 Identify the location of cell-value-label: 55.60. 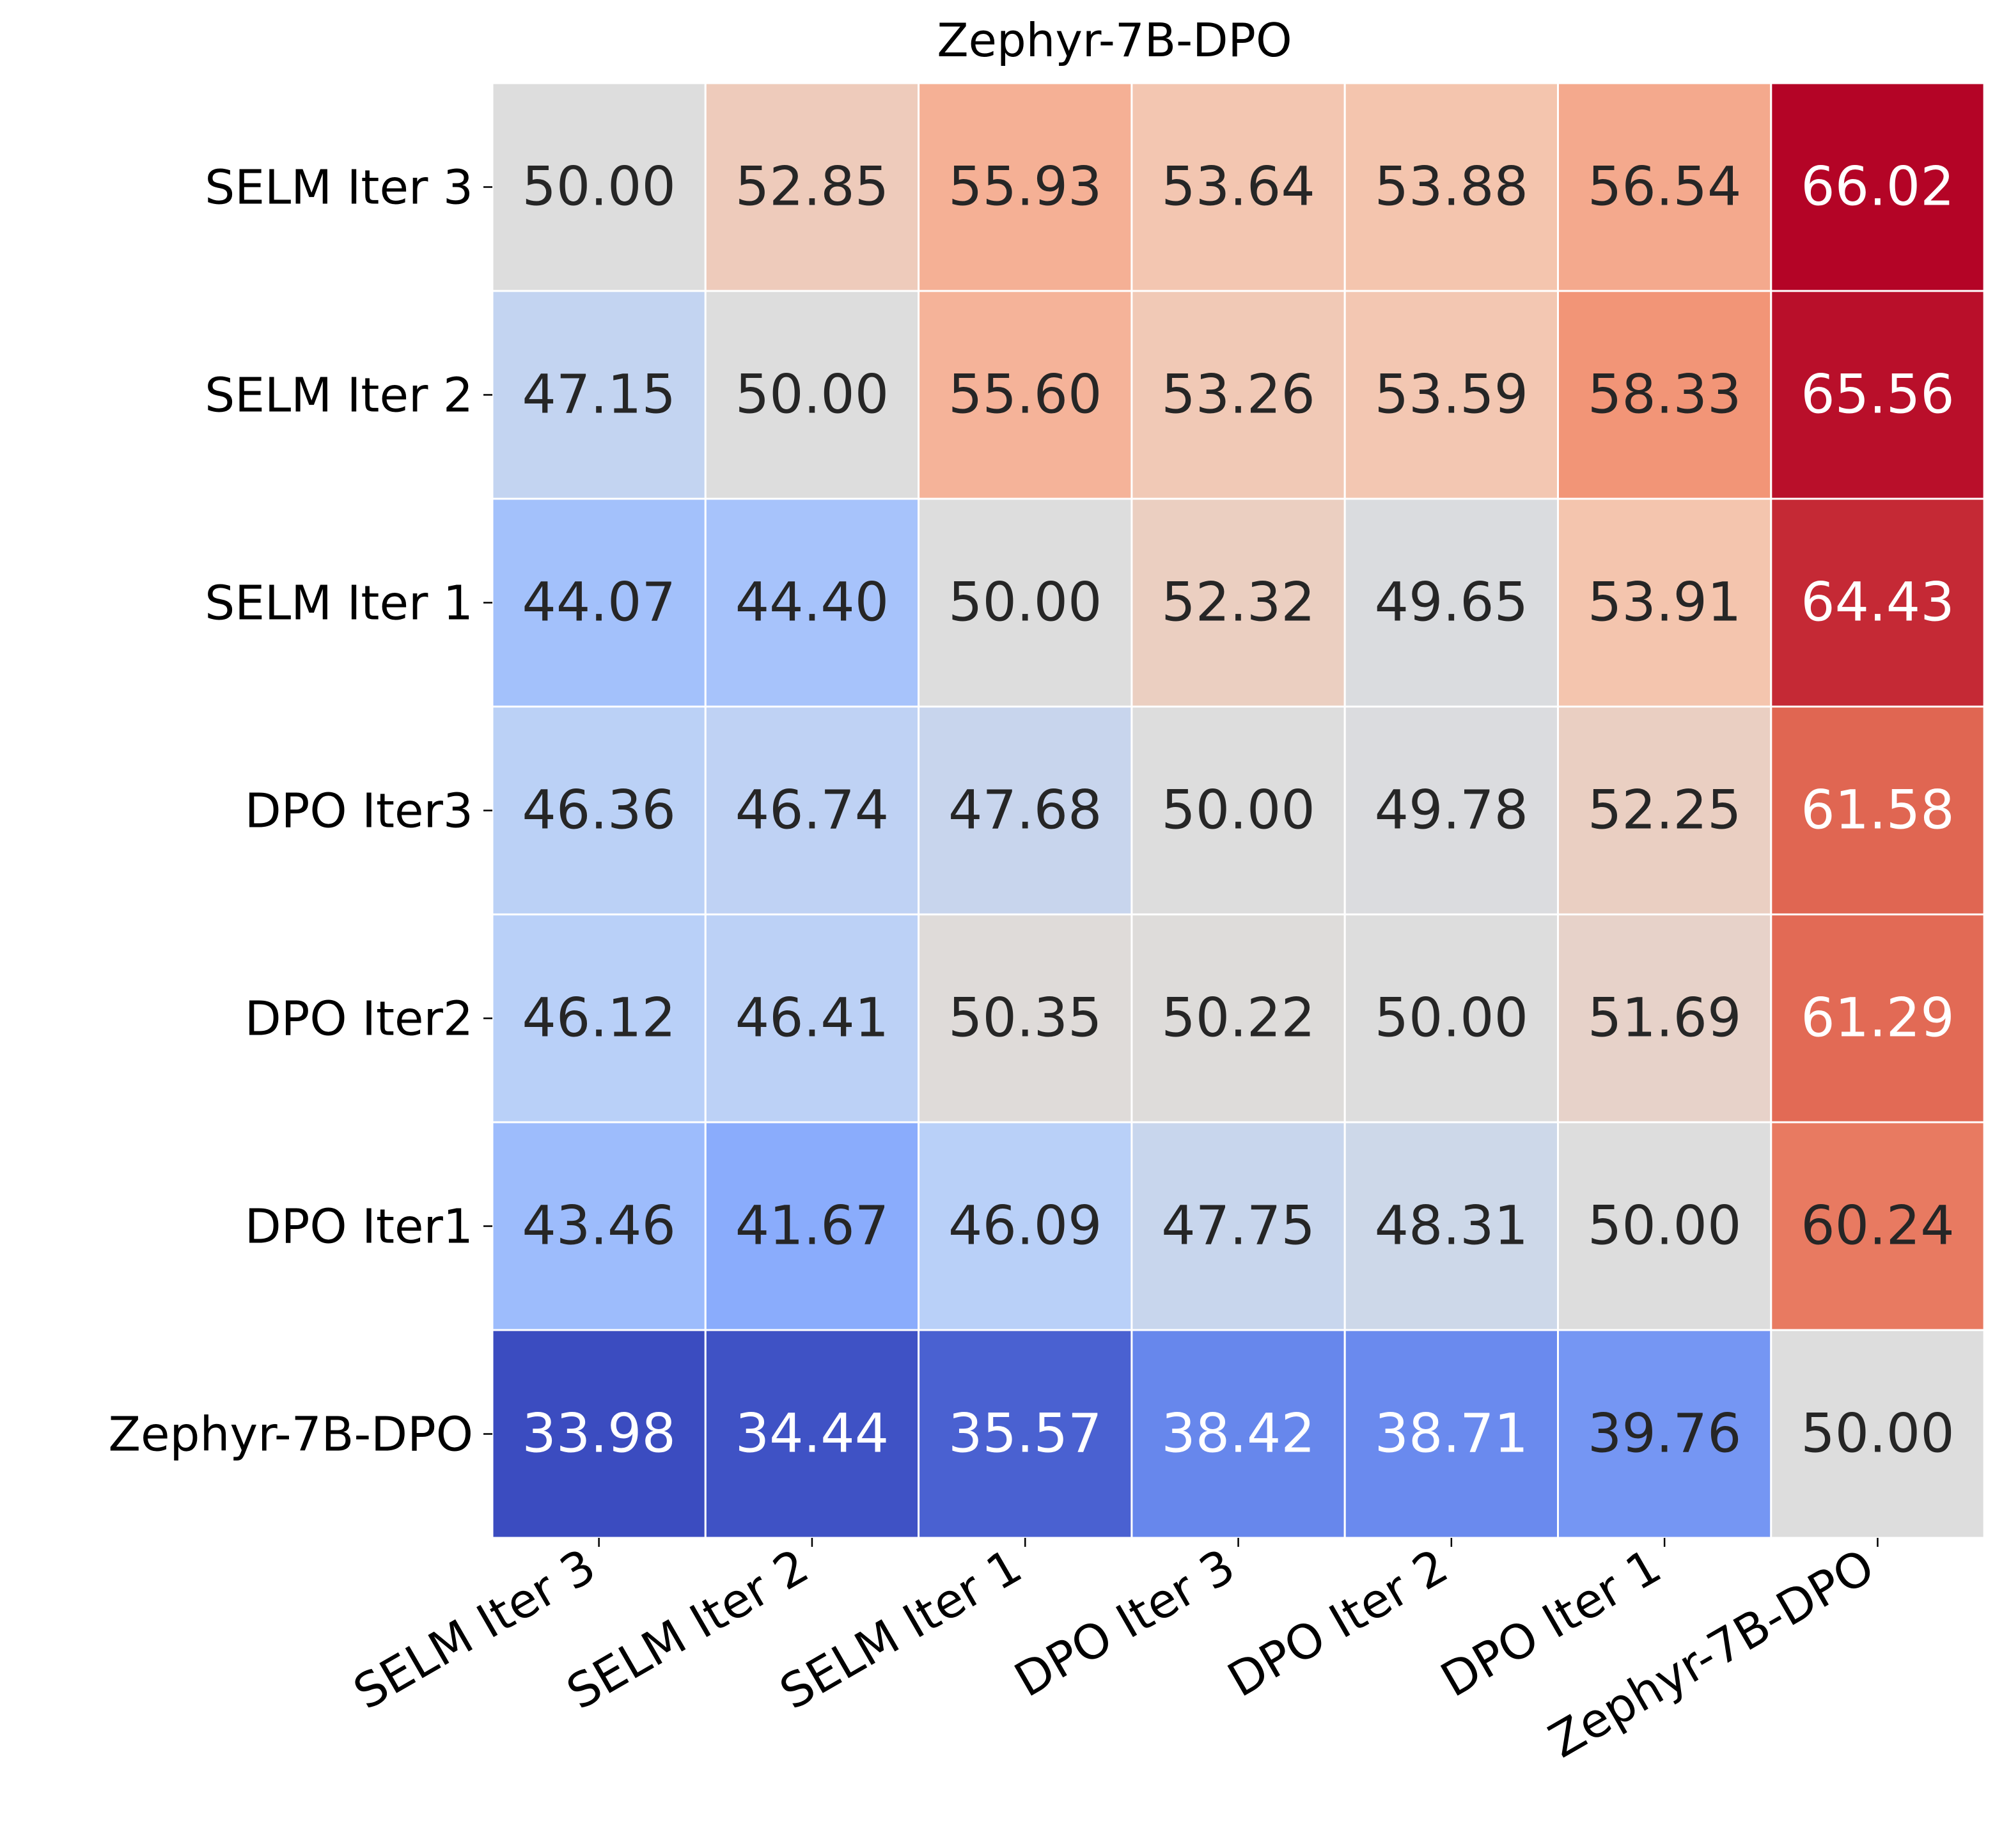
(1025, 394).